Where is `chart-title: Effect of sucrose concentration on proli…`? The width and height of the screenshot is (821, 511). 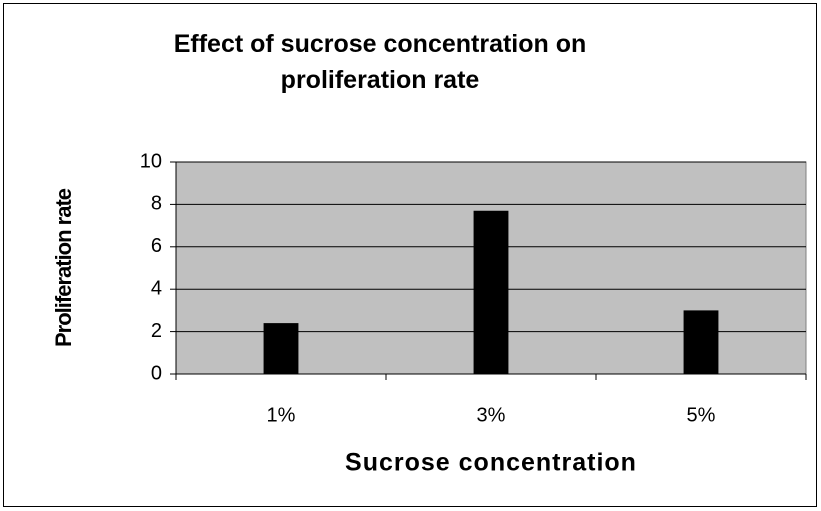
chart-title: Effect of sucrose concentration on proli… is located at coordinates (380, 62).